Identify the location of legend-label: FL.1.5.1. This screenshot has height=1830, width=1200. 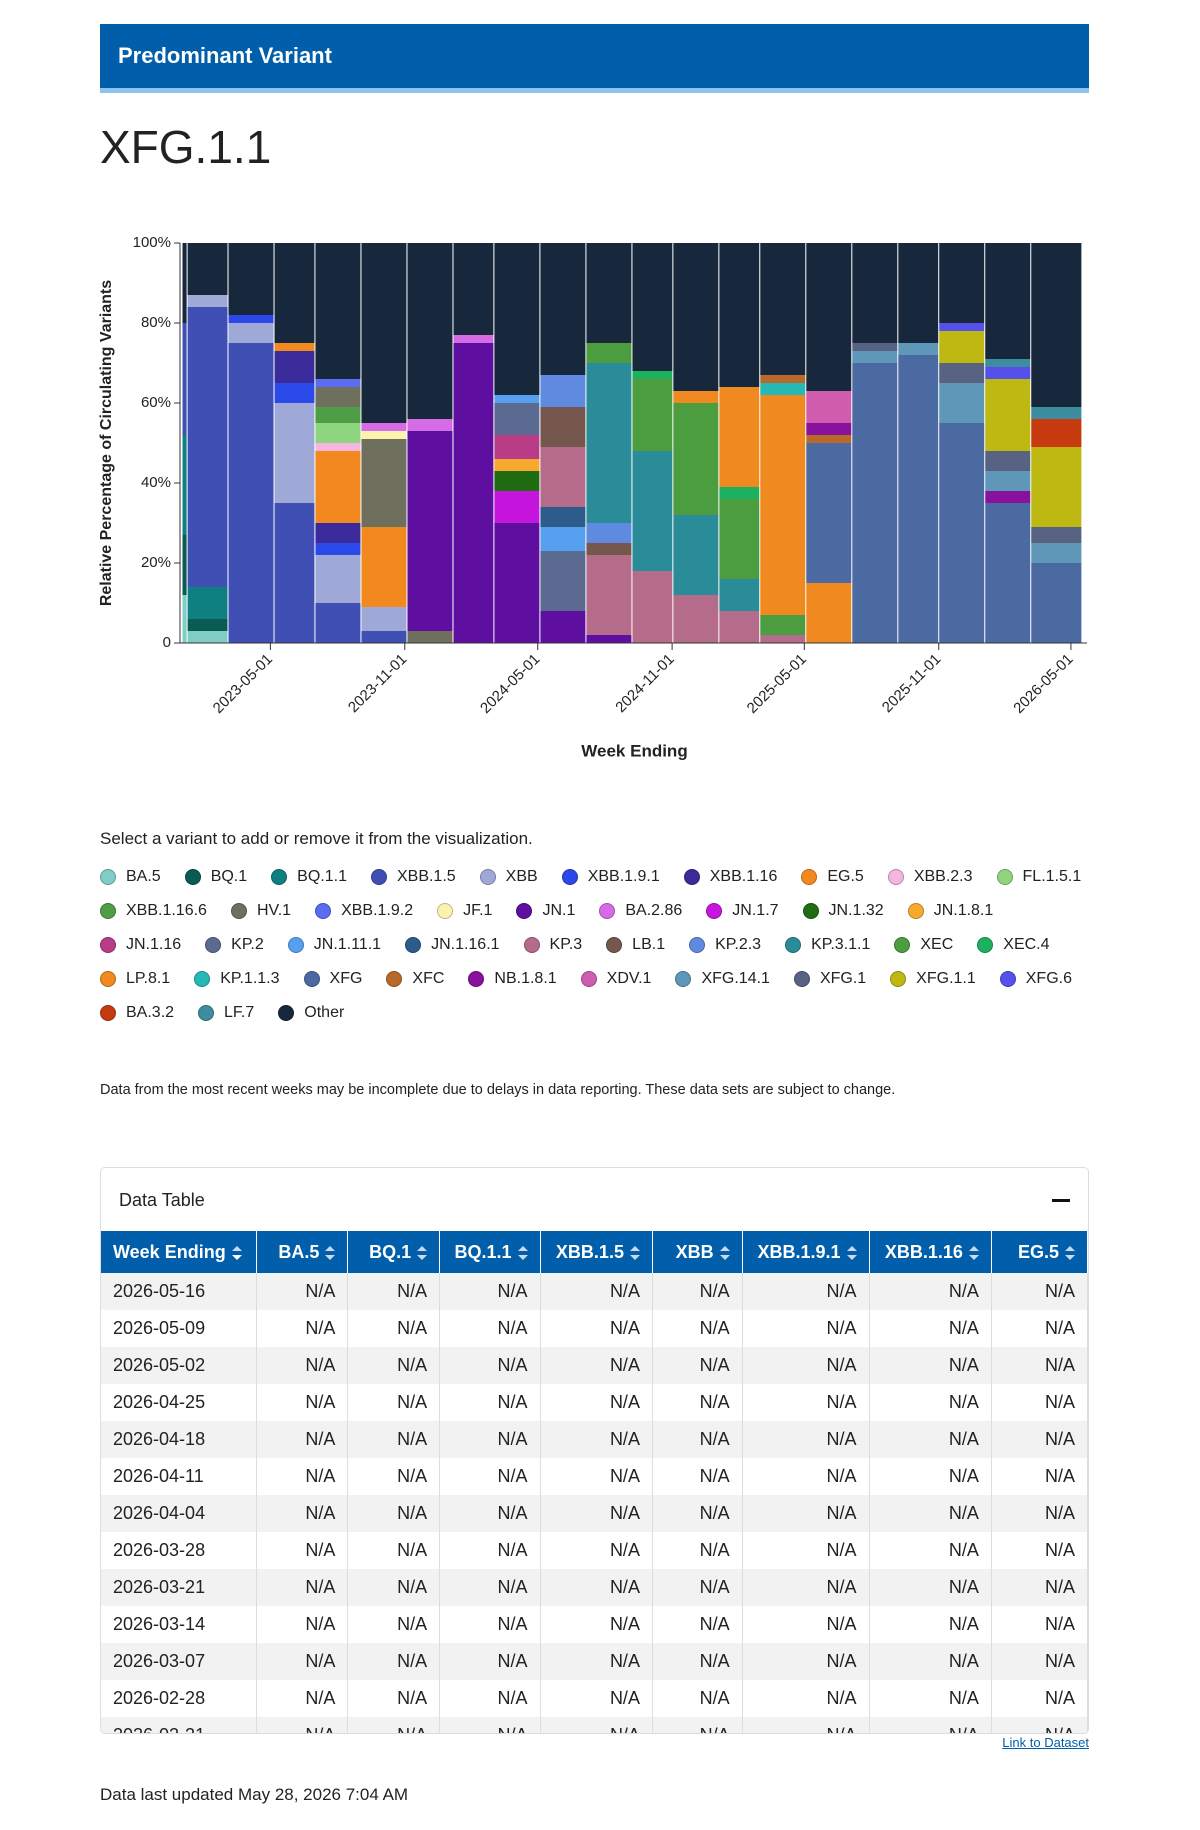
(1052, 876).